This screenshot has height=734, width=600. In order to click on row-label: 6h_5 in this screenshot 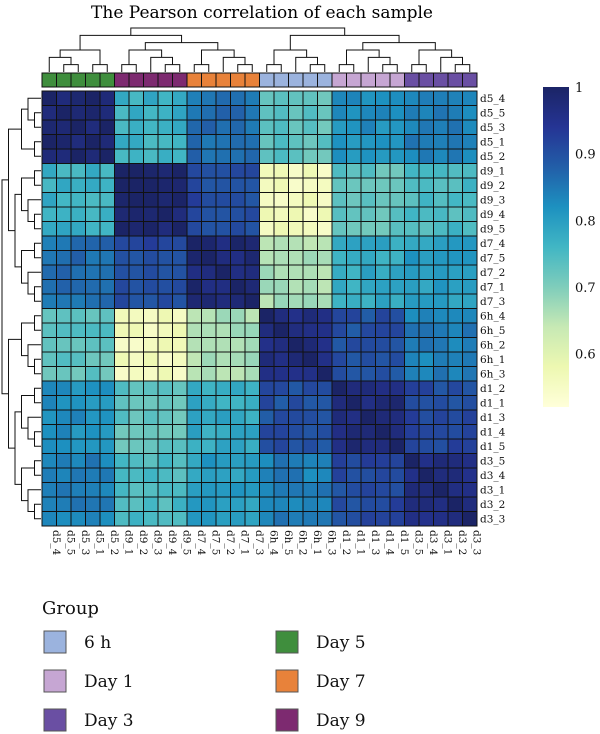, I will do `click(492, 331)`.